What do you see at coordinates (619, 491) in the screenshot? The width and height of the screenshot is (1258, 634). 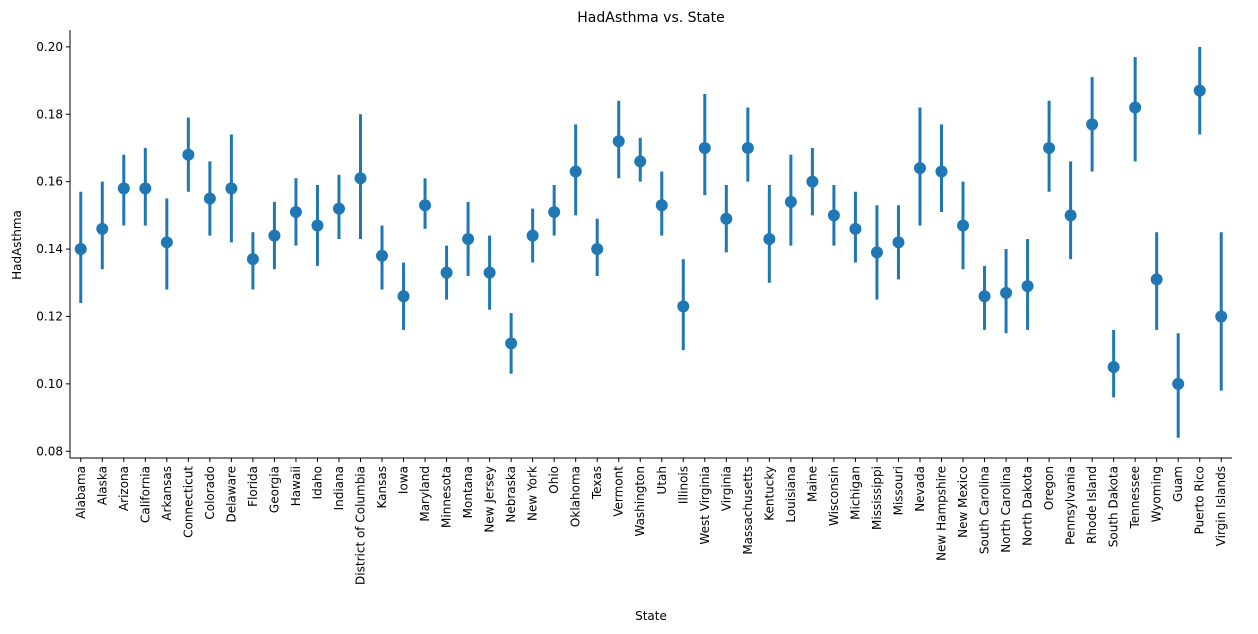 I see `x-tick-label: Vermont` at bounding box center [619, 491].